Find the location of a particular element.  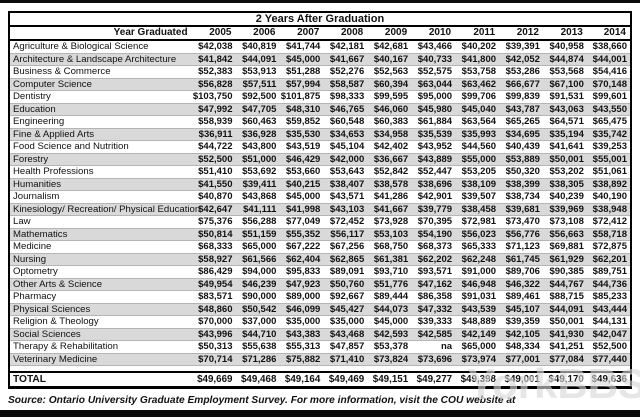

salary-cell: $43,103 is located at coordinates (345, 209).